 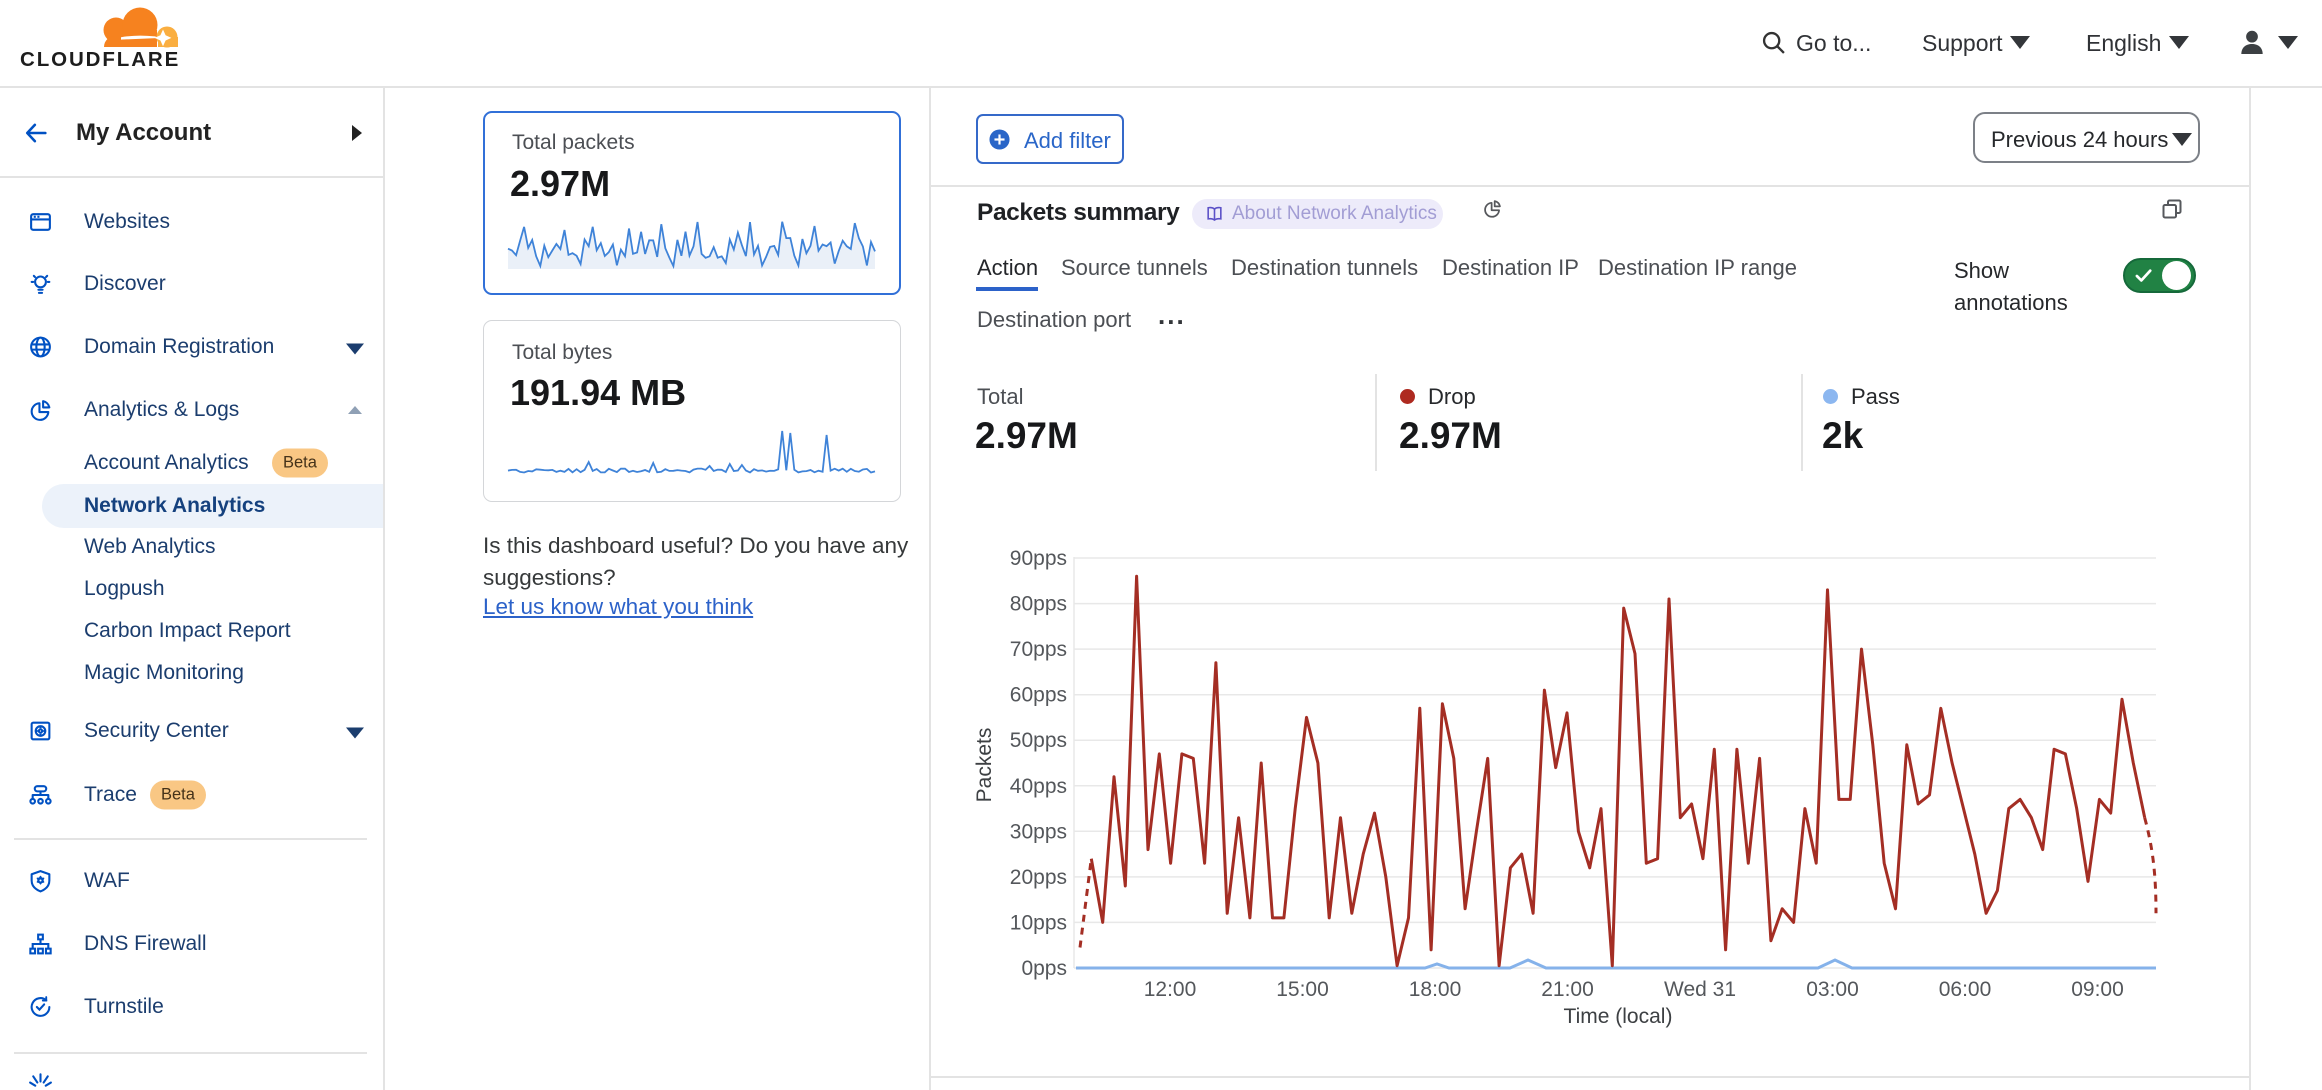 What do you see at coordinates (1038, 831) in the screenshot?
I see `svg-text: 30pps` at bounding box center [1038, 831].